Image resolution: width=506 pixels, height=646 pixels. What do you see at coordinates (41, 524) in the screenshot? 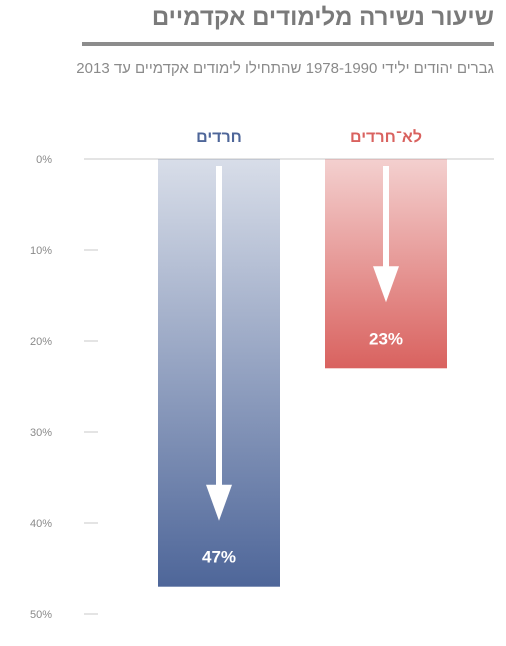
I see `y-tick-label: 40%` at bounding box center [41, 524].